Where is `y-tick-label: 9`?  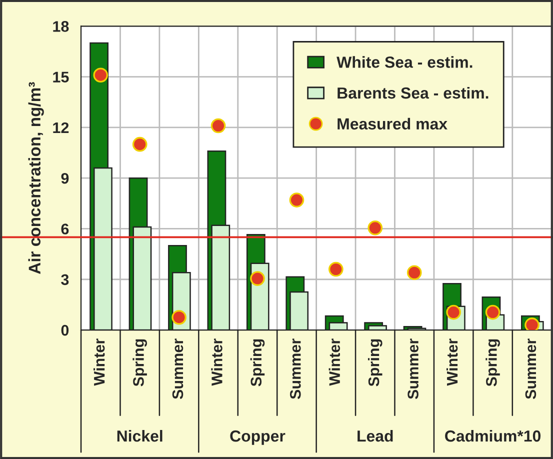
y-tick-label: 9 is located at coordinates (65, 178).